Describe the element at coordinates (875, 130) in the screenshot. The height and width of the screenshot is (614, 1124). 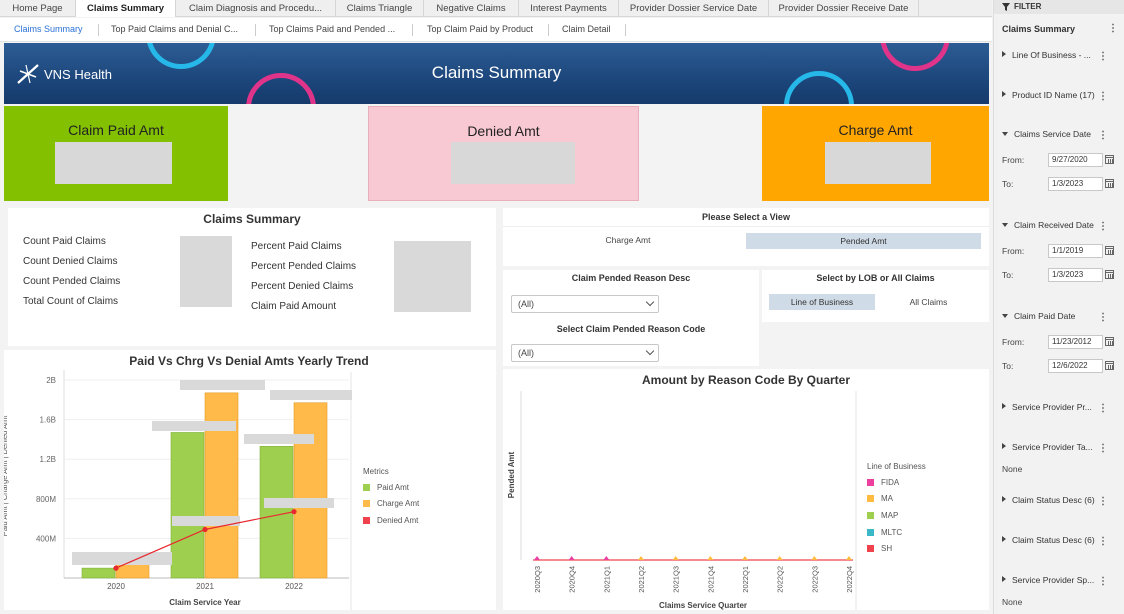
I see `kpi-label: Charge Amt` at that location.